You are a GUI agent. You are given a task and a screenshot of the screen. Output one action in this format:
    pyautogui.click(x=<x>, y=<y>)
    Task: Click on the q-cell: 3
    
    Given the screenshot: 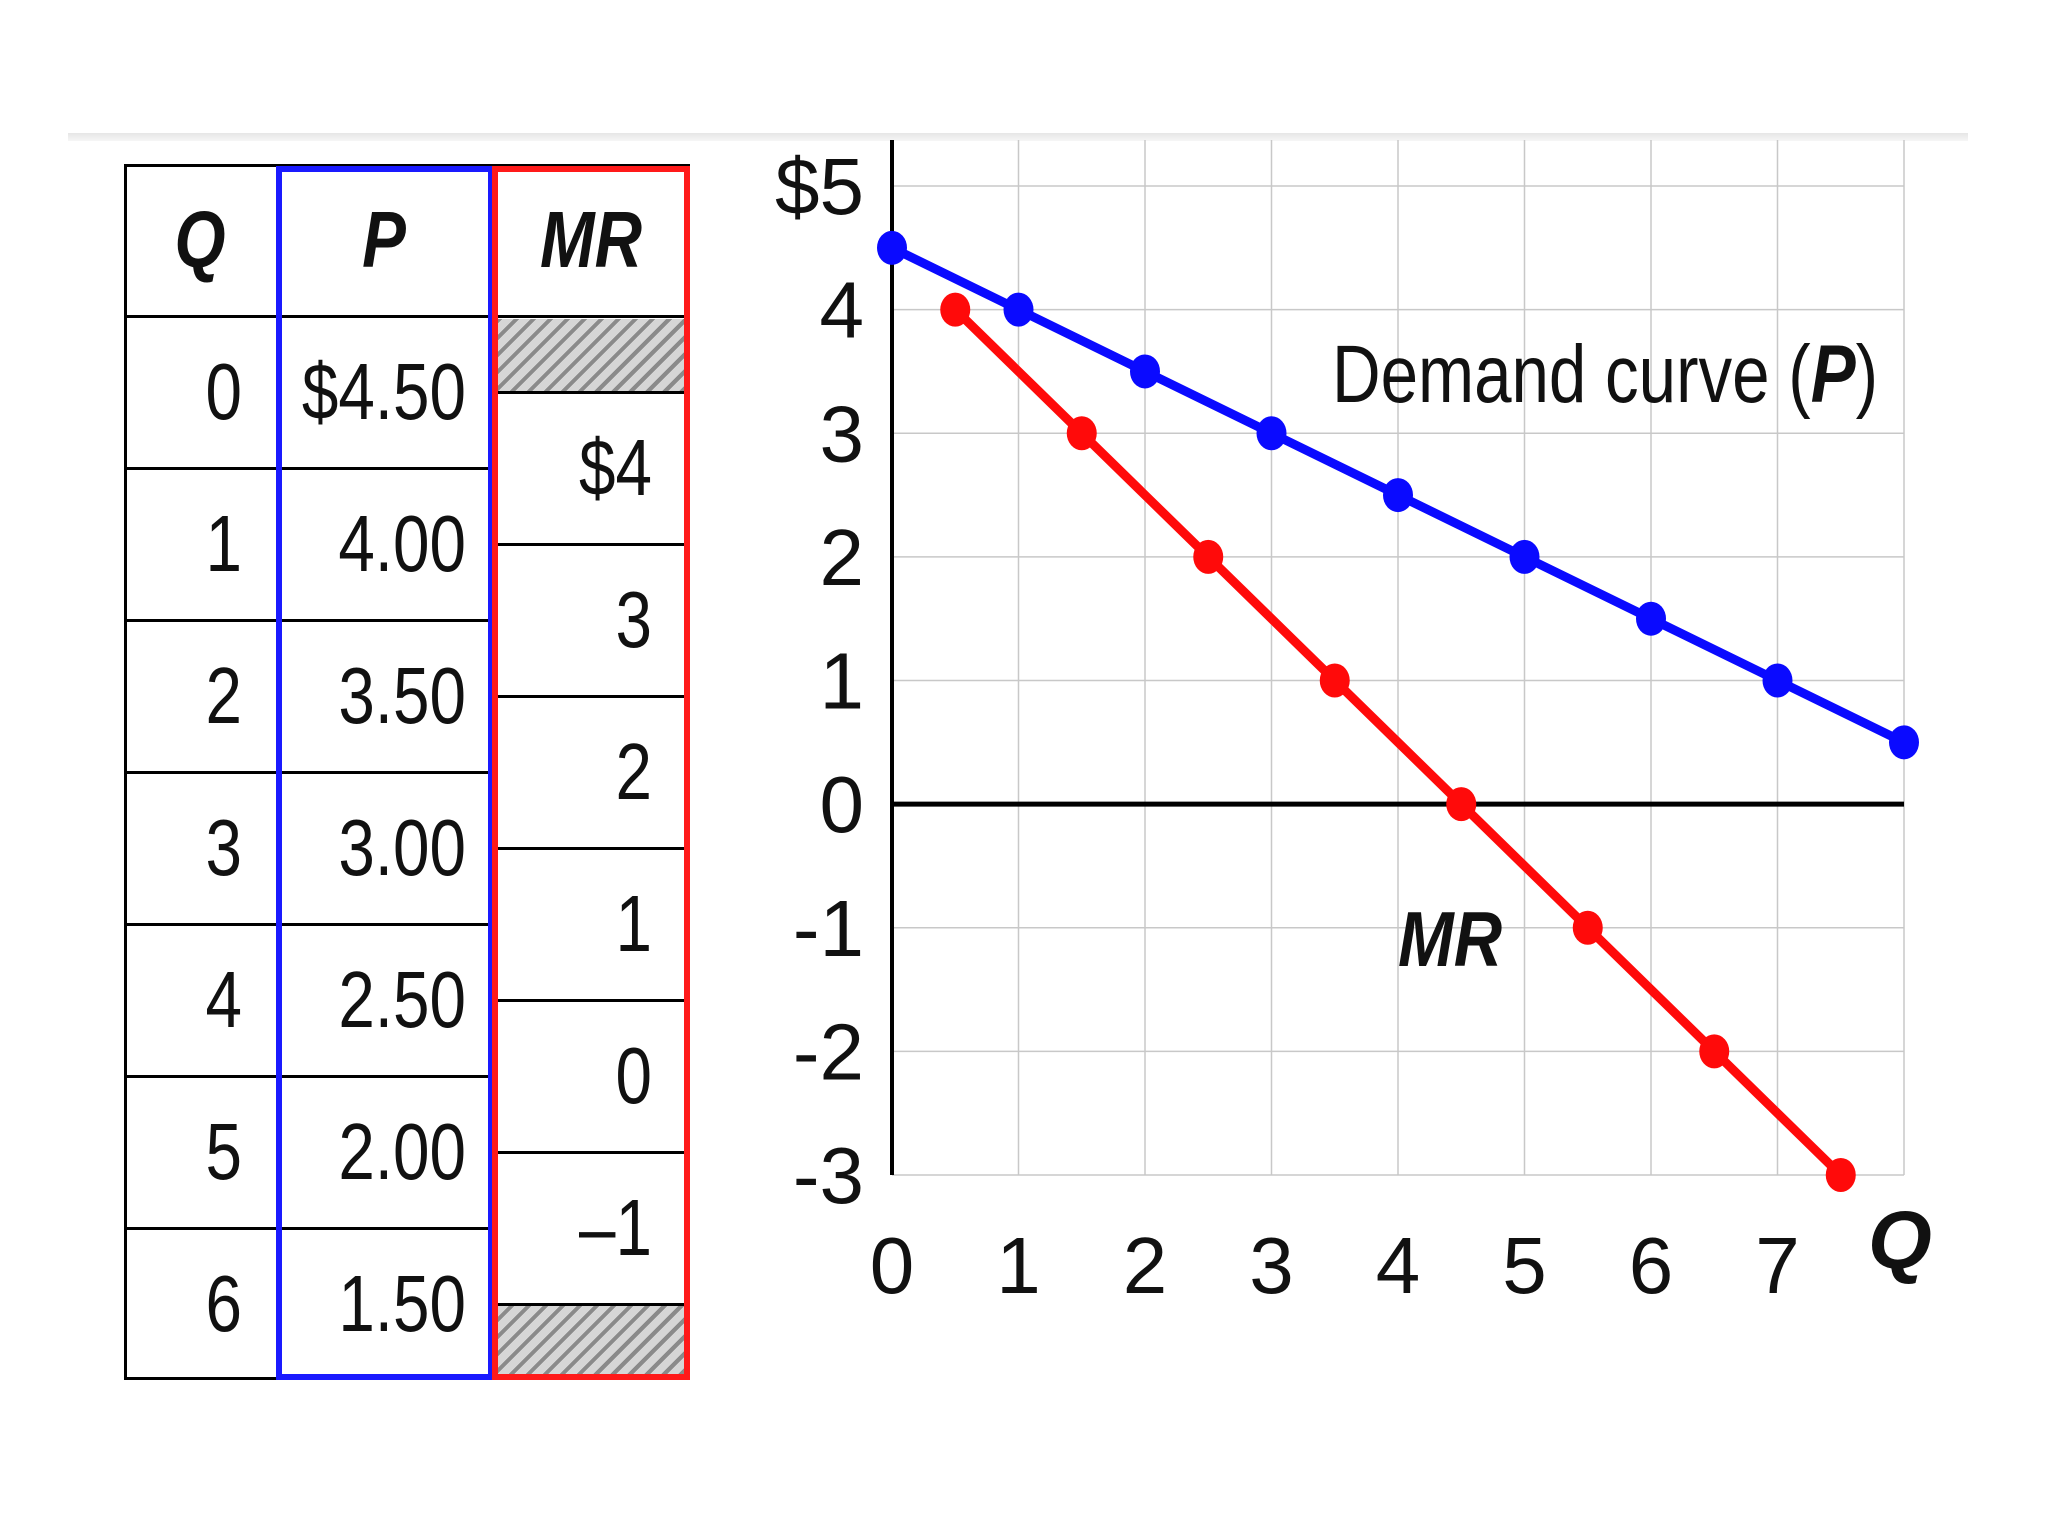 What is the action you would take?
    pyautogui.click(x=223, y=847)
    